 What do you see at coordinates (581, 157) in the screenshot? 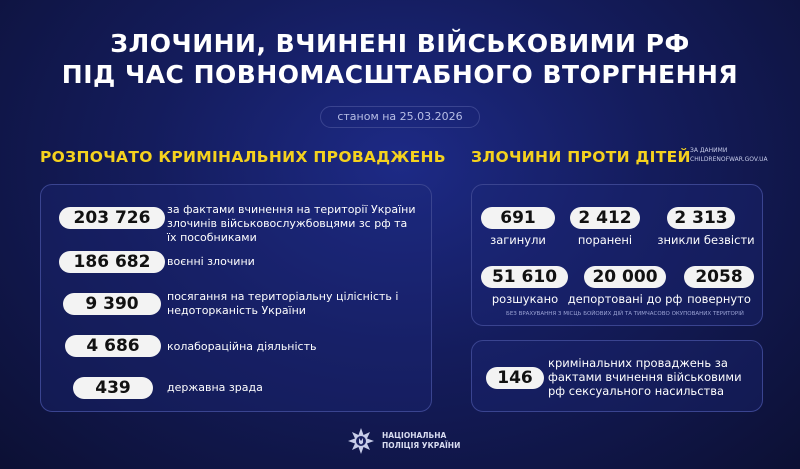
I see `right-heading: ЗЛОЧИНИ ПРОТИ ДІТЕЙ` at bounding box center [581, 157].